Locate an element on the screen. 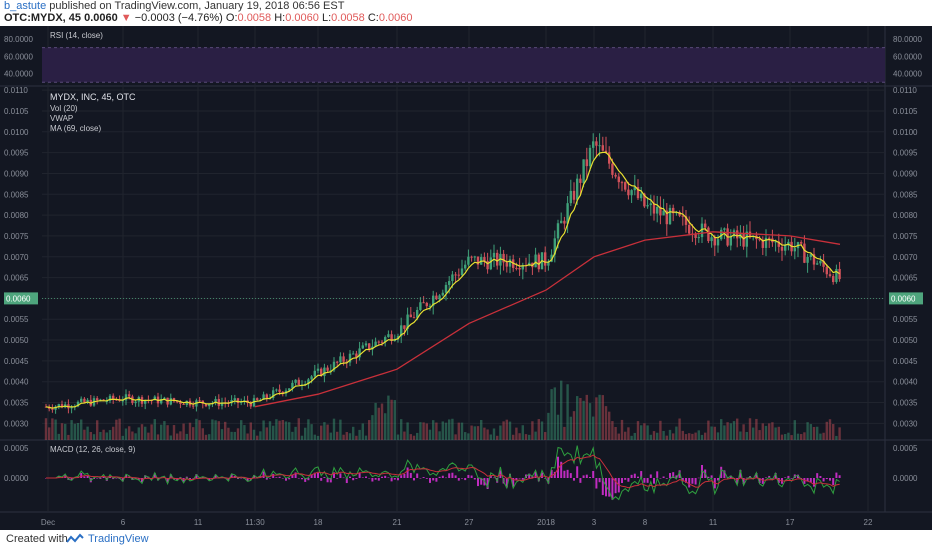 The image size is (932, 550). x-tick-label: 21 is located at coordinates (397, 522).